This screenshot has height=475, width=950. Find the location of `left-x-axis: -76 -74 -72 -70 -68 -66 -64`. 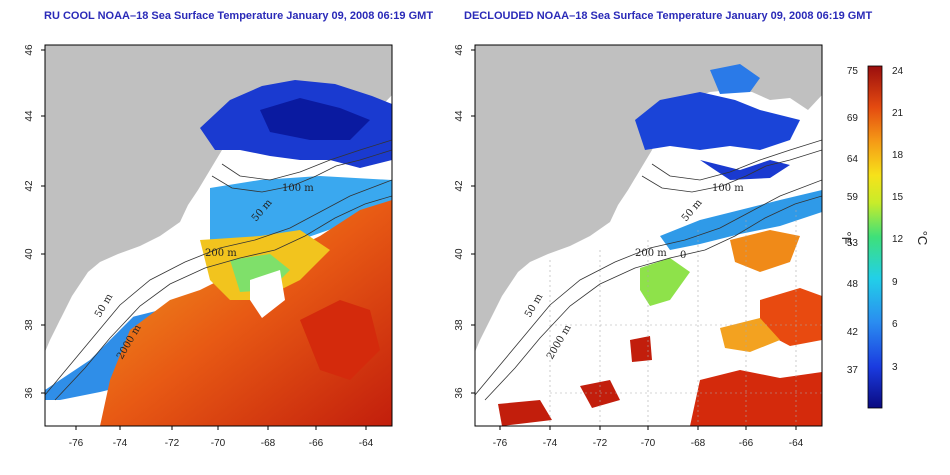

left-x-axis: -76 -74 -72 -70 -68 -66 -64 is located at coordinates (221, 437).